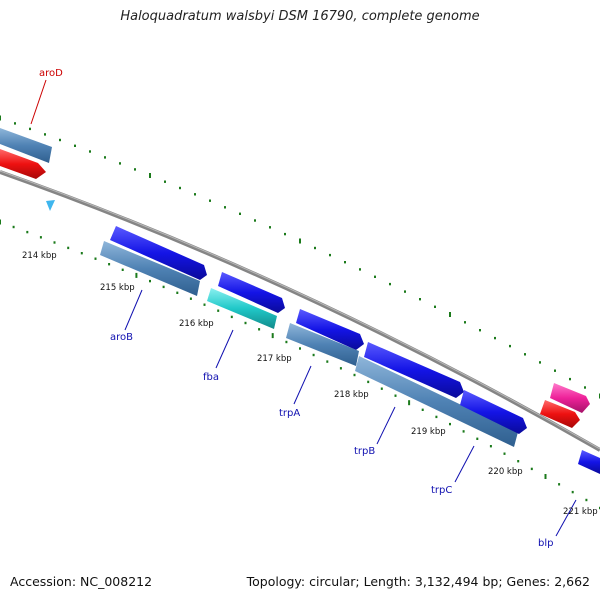 Image resolution: width=600 pixels, height=600 pixels. I want to click on gene-arrow-fba, so click(242, 308).